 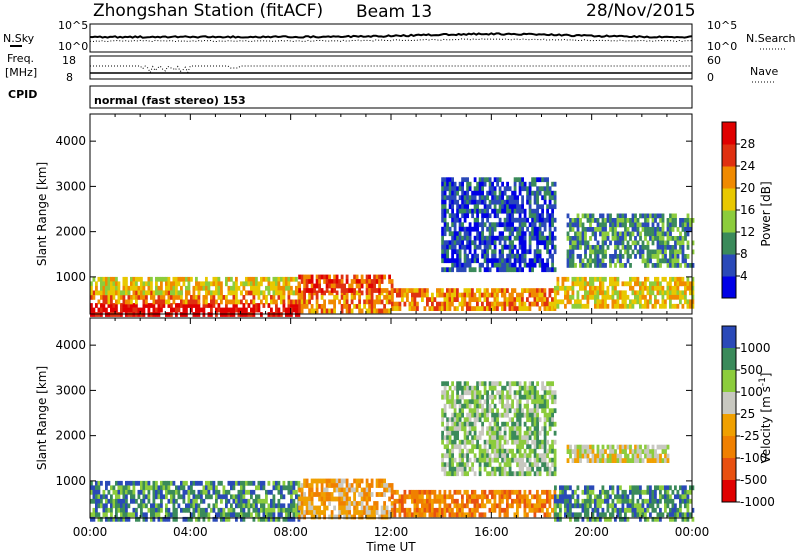 I want to click on y-tick-label: 3000, so click(x=70, y=390).